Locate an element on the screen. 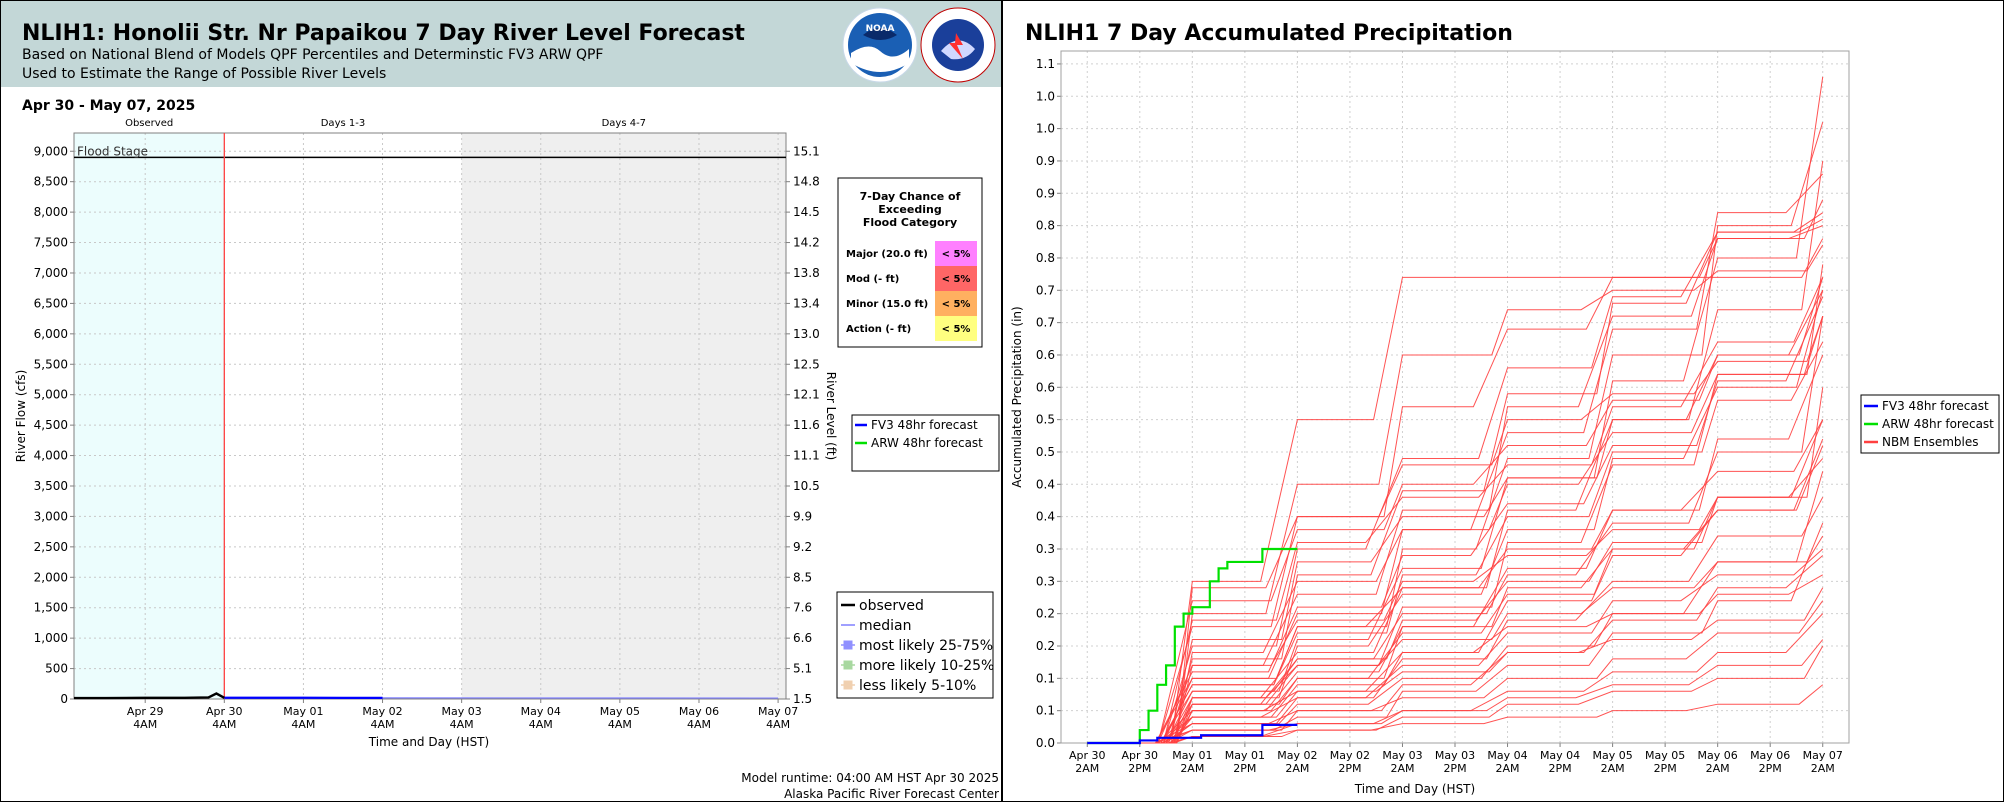 The width and height of the screenshot is (2004, 802). flood-stage-label: Flood Stage is located at coordinates (112, 151).